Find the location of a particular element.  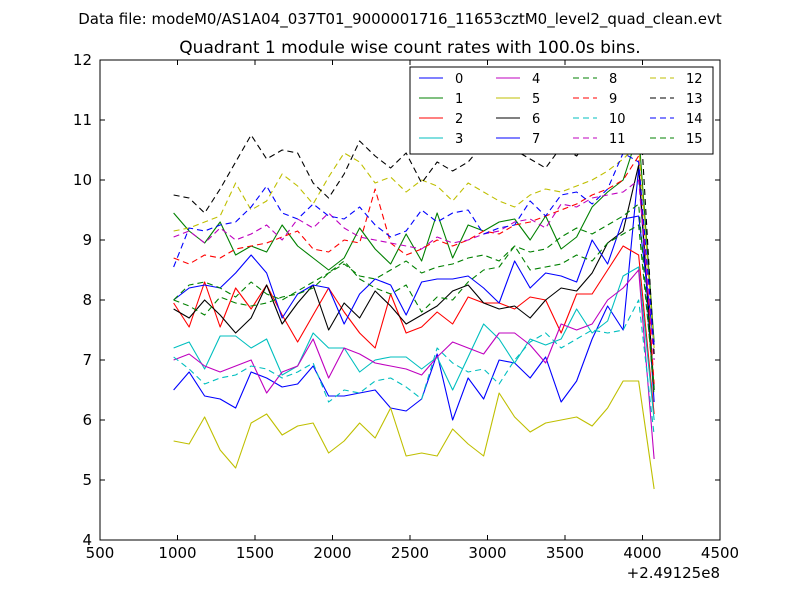

legend-label-2: 2 is located at coordinates (459, 119).